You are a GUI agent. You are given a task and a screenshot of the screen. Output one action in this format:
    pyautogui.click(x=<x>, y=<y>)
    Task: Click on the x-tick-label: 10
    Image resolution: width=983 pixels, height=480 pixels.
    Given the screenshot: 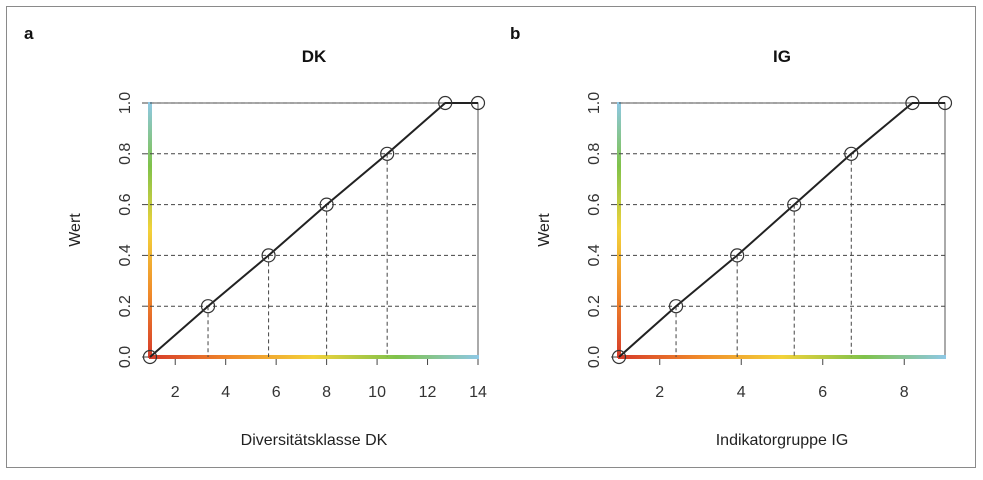 What is the action you would take?
    pyautogui.click(x=377, y=392)
    